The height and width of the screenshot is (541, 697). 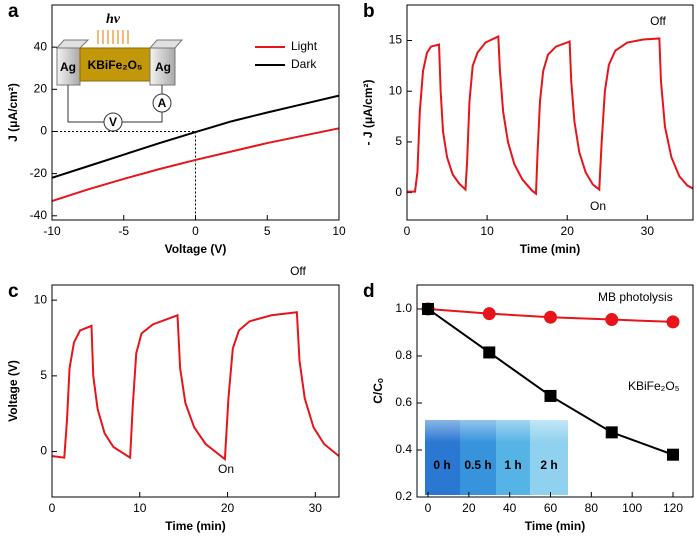 What do you see at coordinates (13, 391) in the screenshot?
I see `y-axis-label: Voltage (V)` at bounding box center [13, 391].